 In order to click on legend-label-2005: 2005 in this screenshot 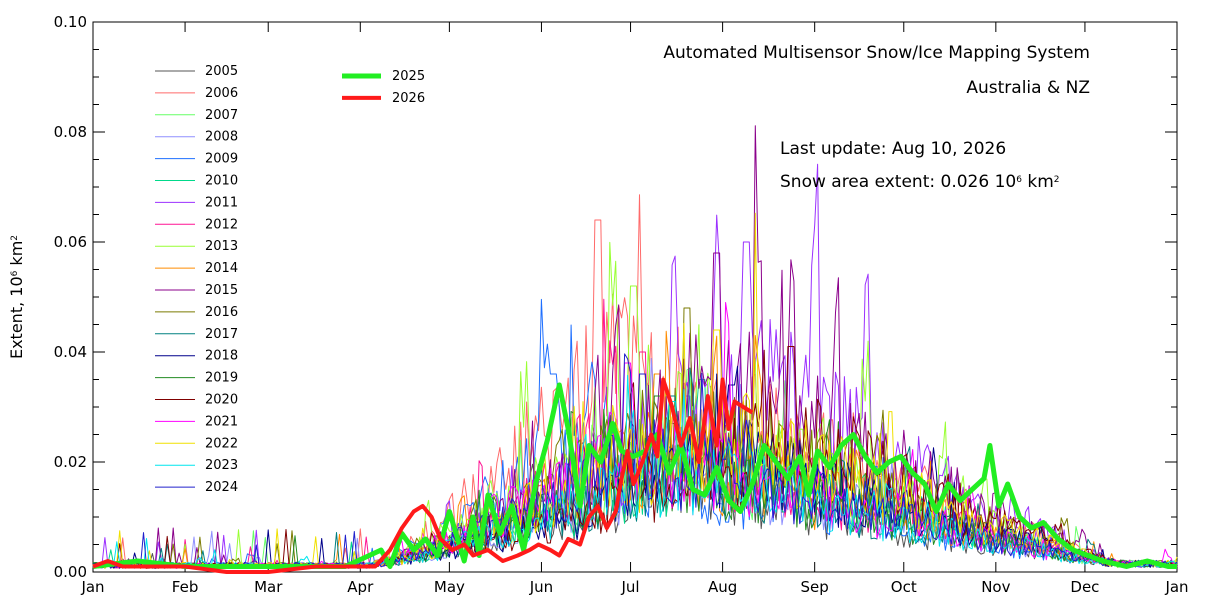, I will do `click(221, 71)`.